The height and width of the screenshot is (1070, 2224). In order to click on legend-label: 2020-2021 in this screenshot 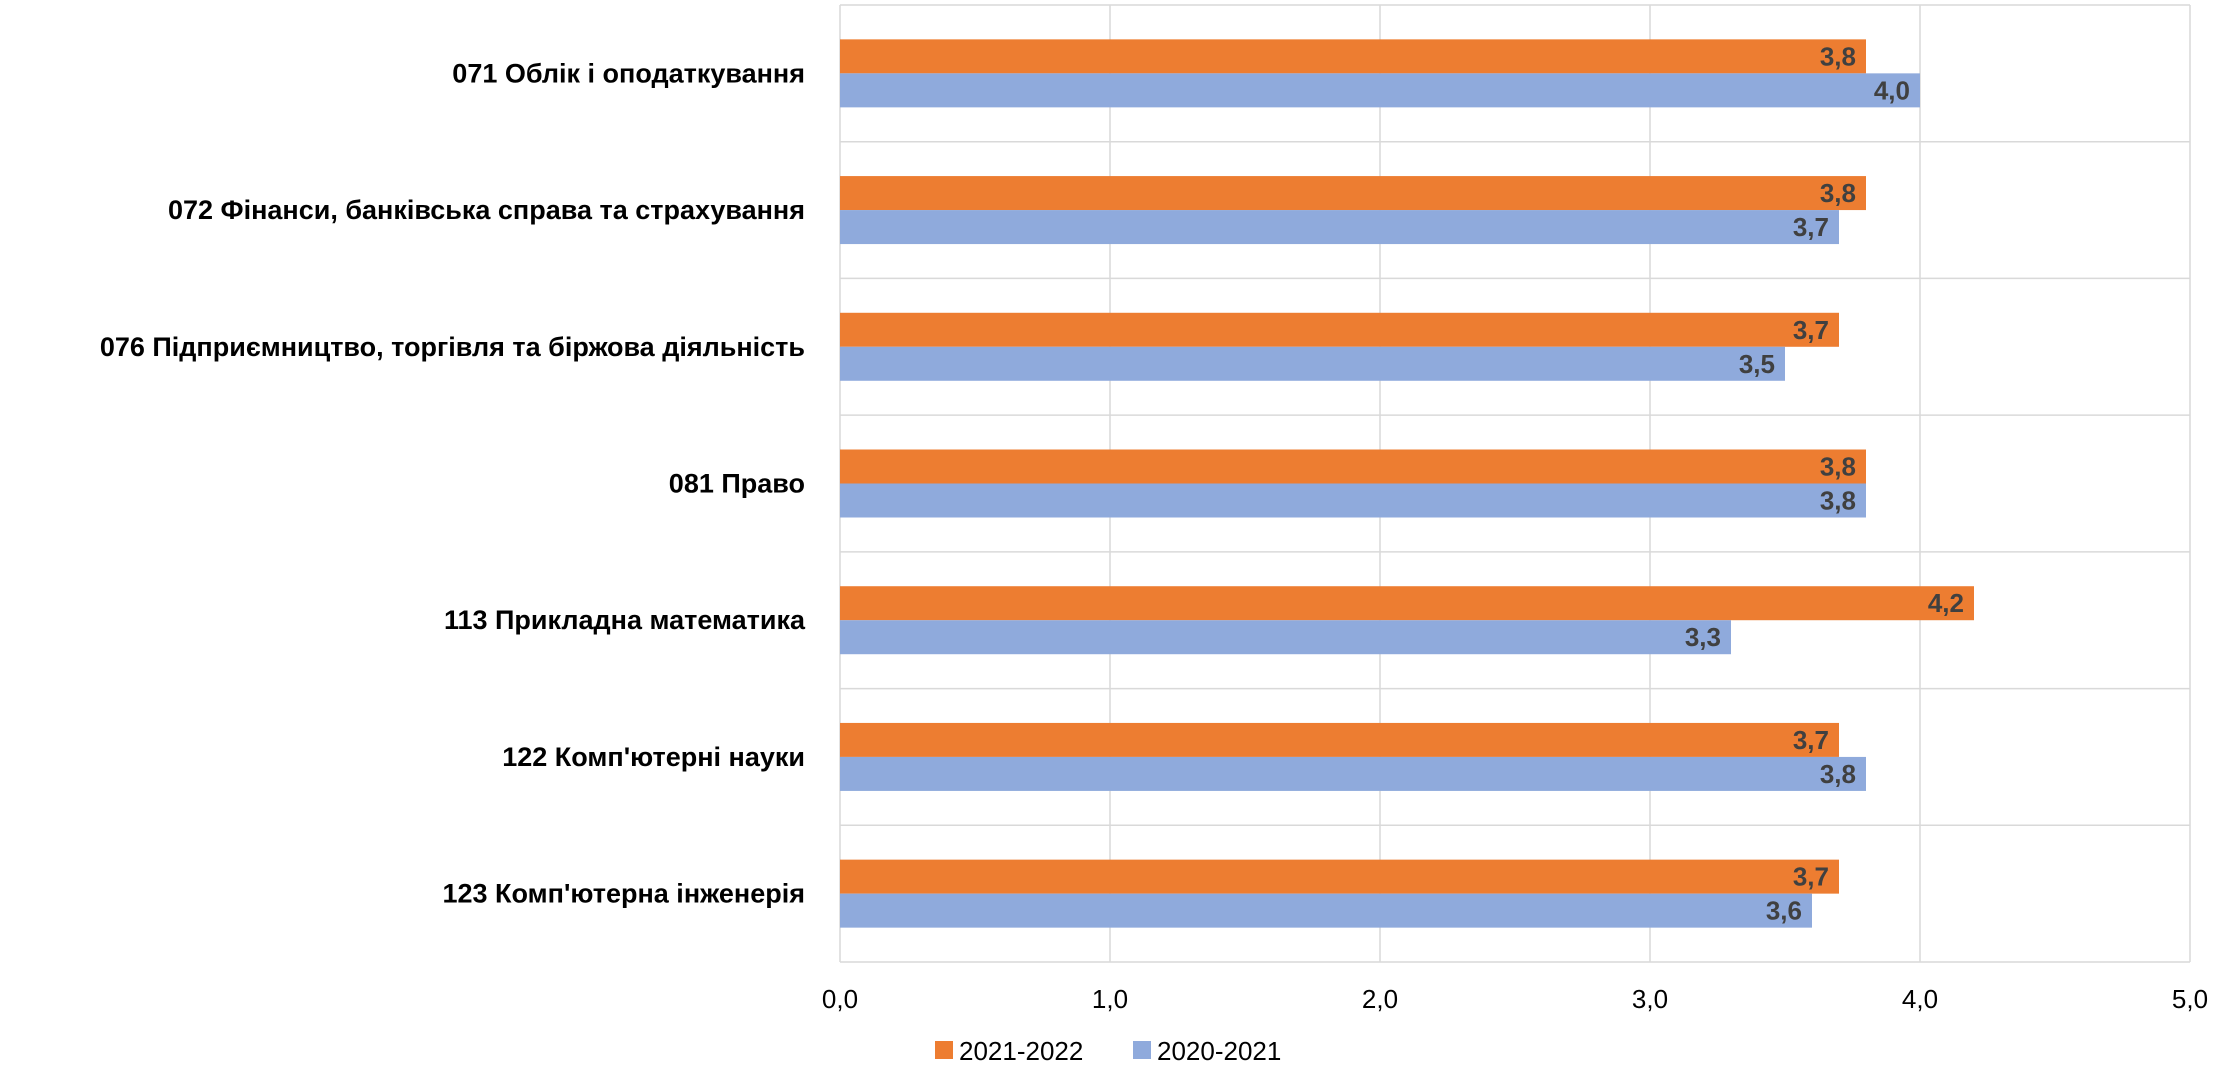, I will do `click(1219, 1051)`.